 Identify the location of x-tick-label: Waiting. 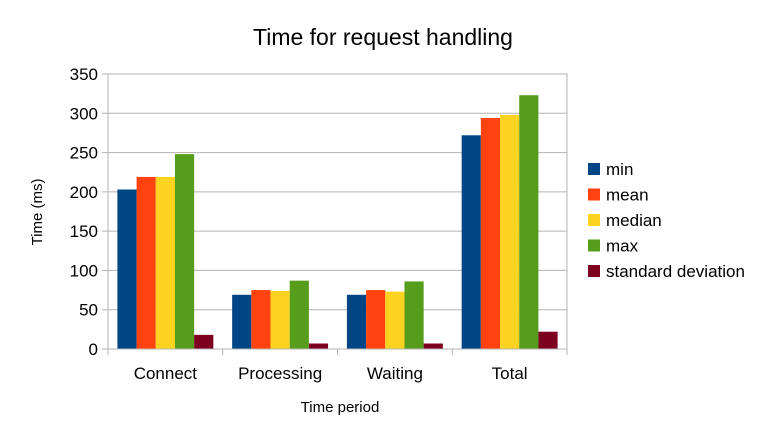
(395, 373).